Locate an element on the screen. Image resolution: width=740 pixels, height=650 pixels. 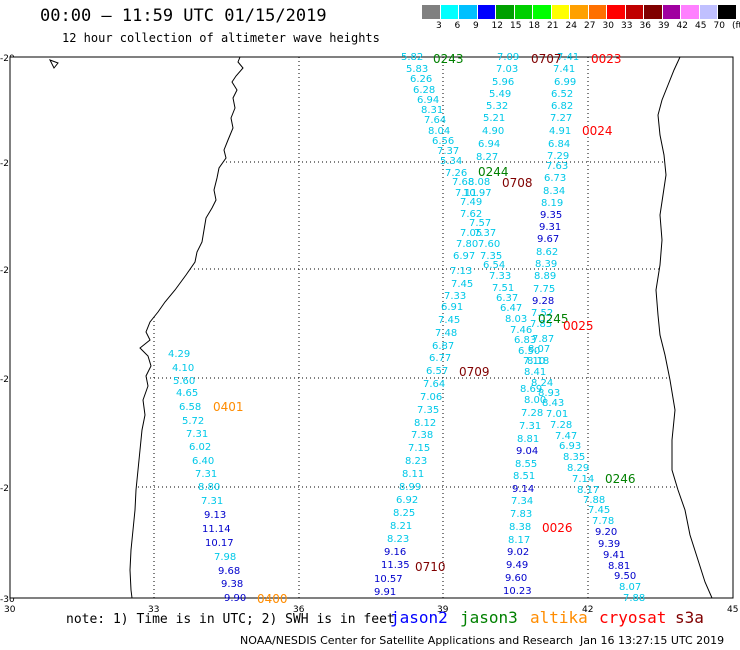
swh-point: 8.81 is located at coordinates (619, 566).